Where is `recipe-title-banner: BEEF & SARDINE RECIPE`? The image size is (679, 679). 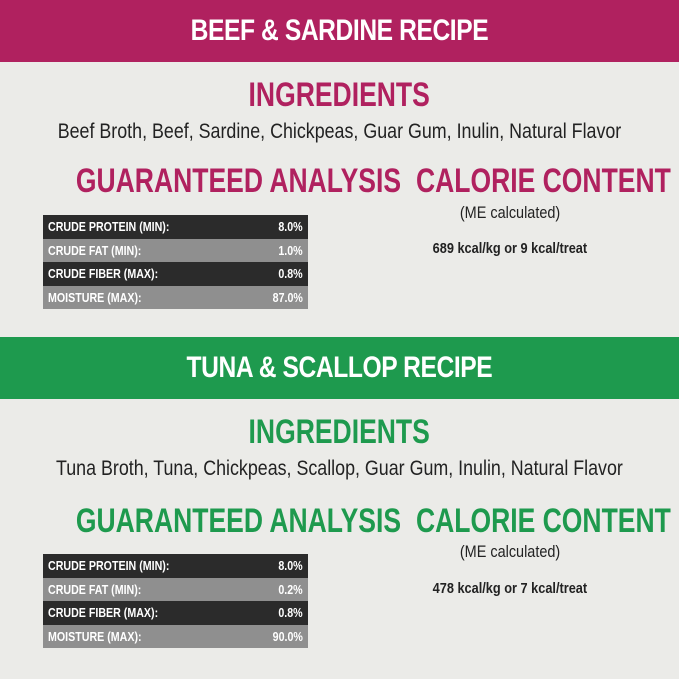
recipe-title-banner: BEEF & SARDINE RECIPE is located at coordinates (339, 31).